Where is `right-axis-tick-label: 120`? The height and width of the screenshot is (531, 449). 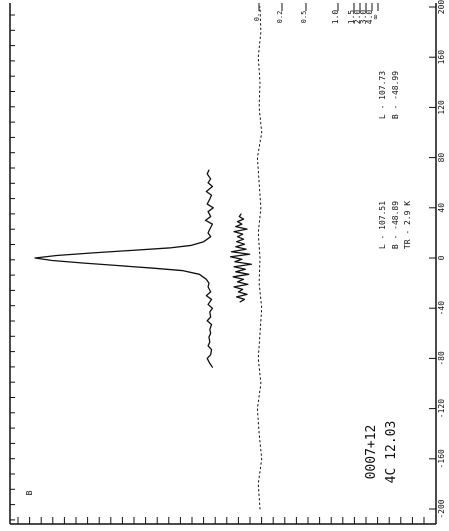 right-axis-tick-label: 120 is located at coordinates (441, 107).